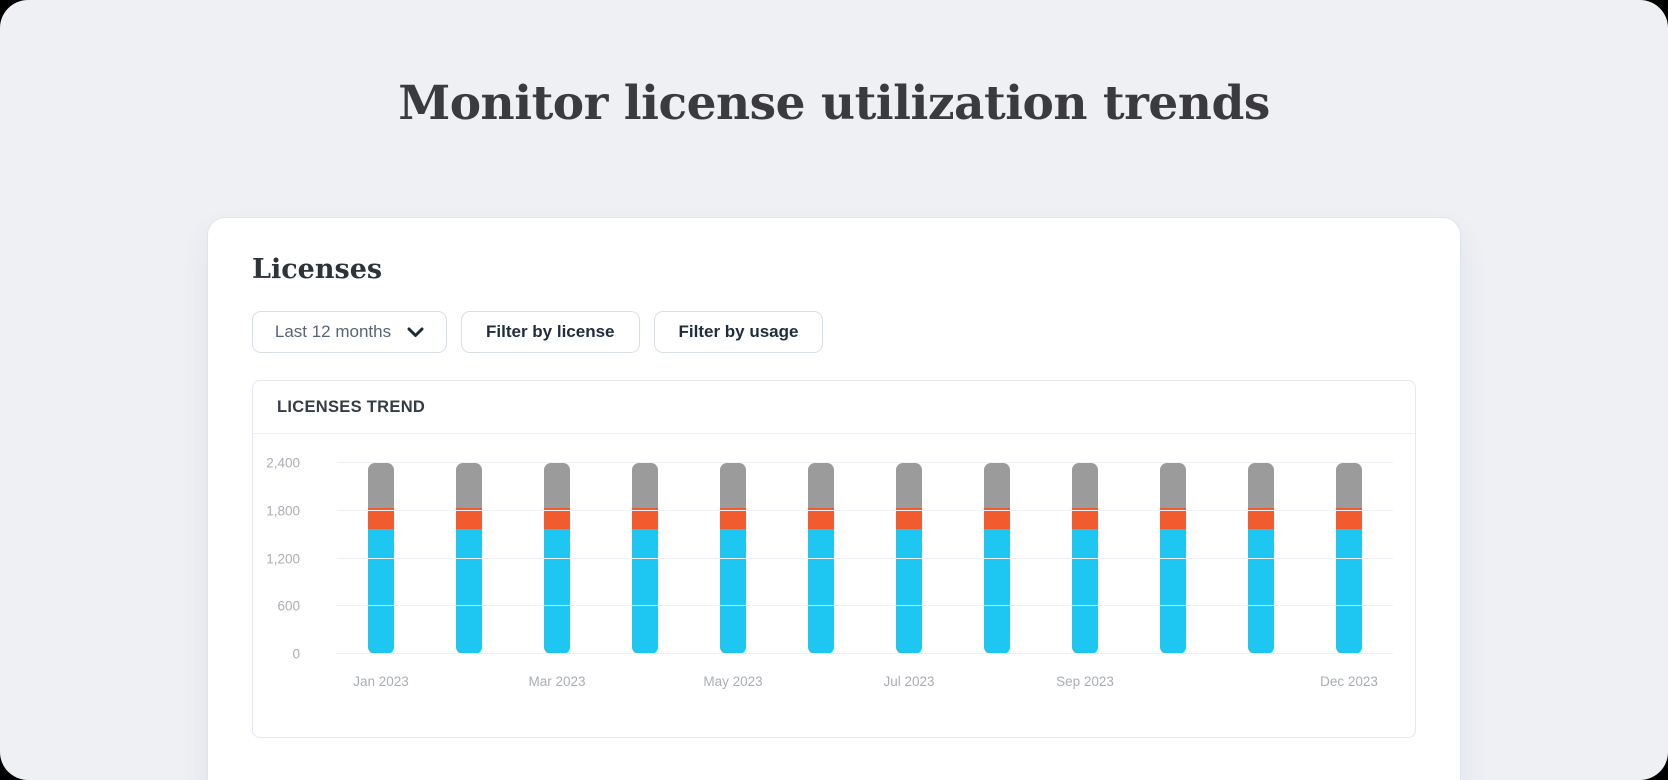 The width and height of the screenshot is (1668, 780). What do you see at coordinates (333, 331) in the screenshot?
I see `date-range-value: Last 12 months` at bounding box center [333, 331].